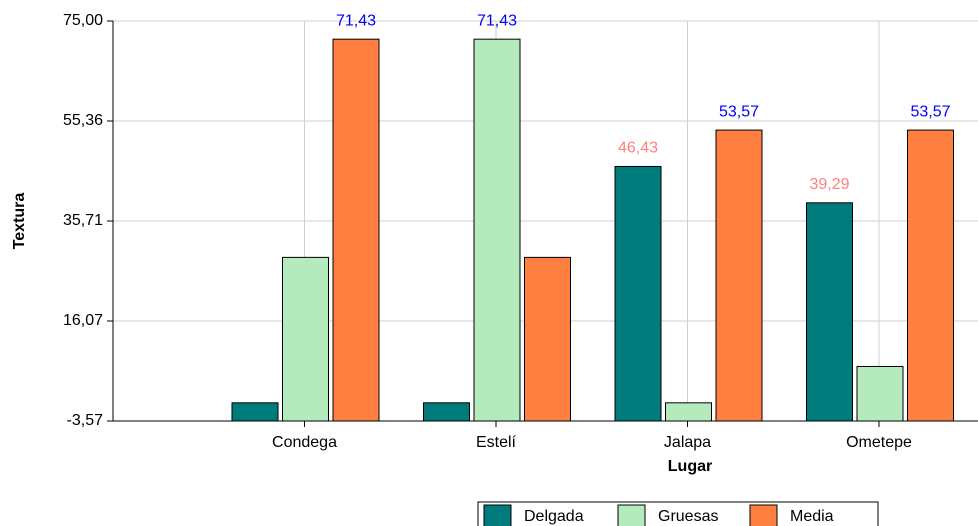  Describe the element at coordinates (85, 420) in the screenshot. I see `y-tick-label: -3,57` at that location.